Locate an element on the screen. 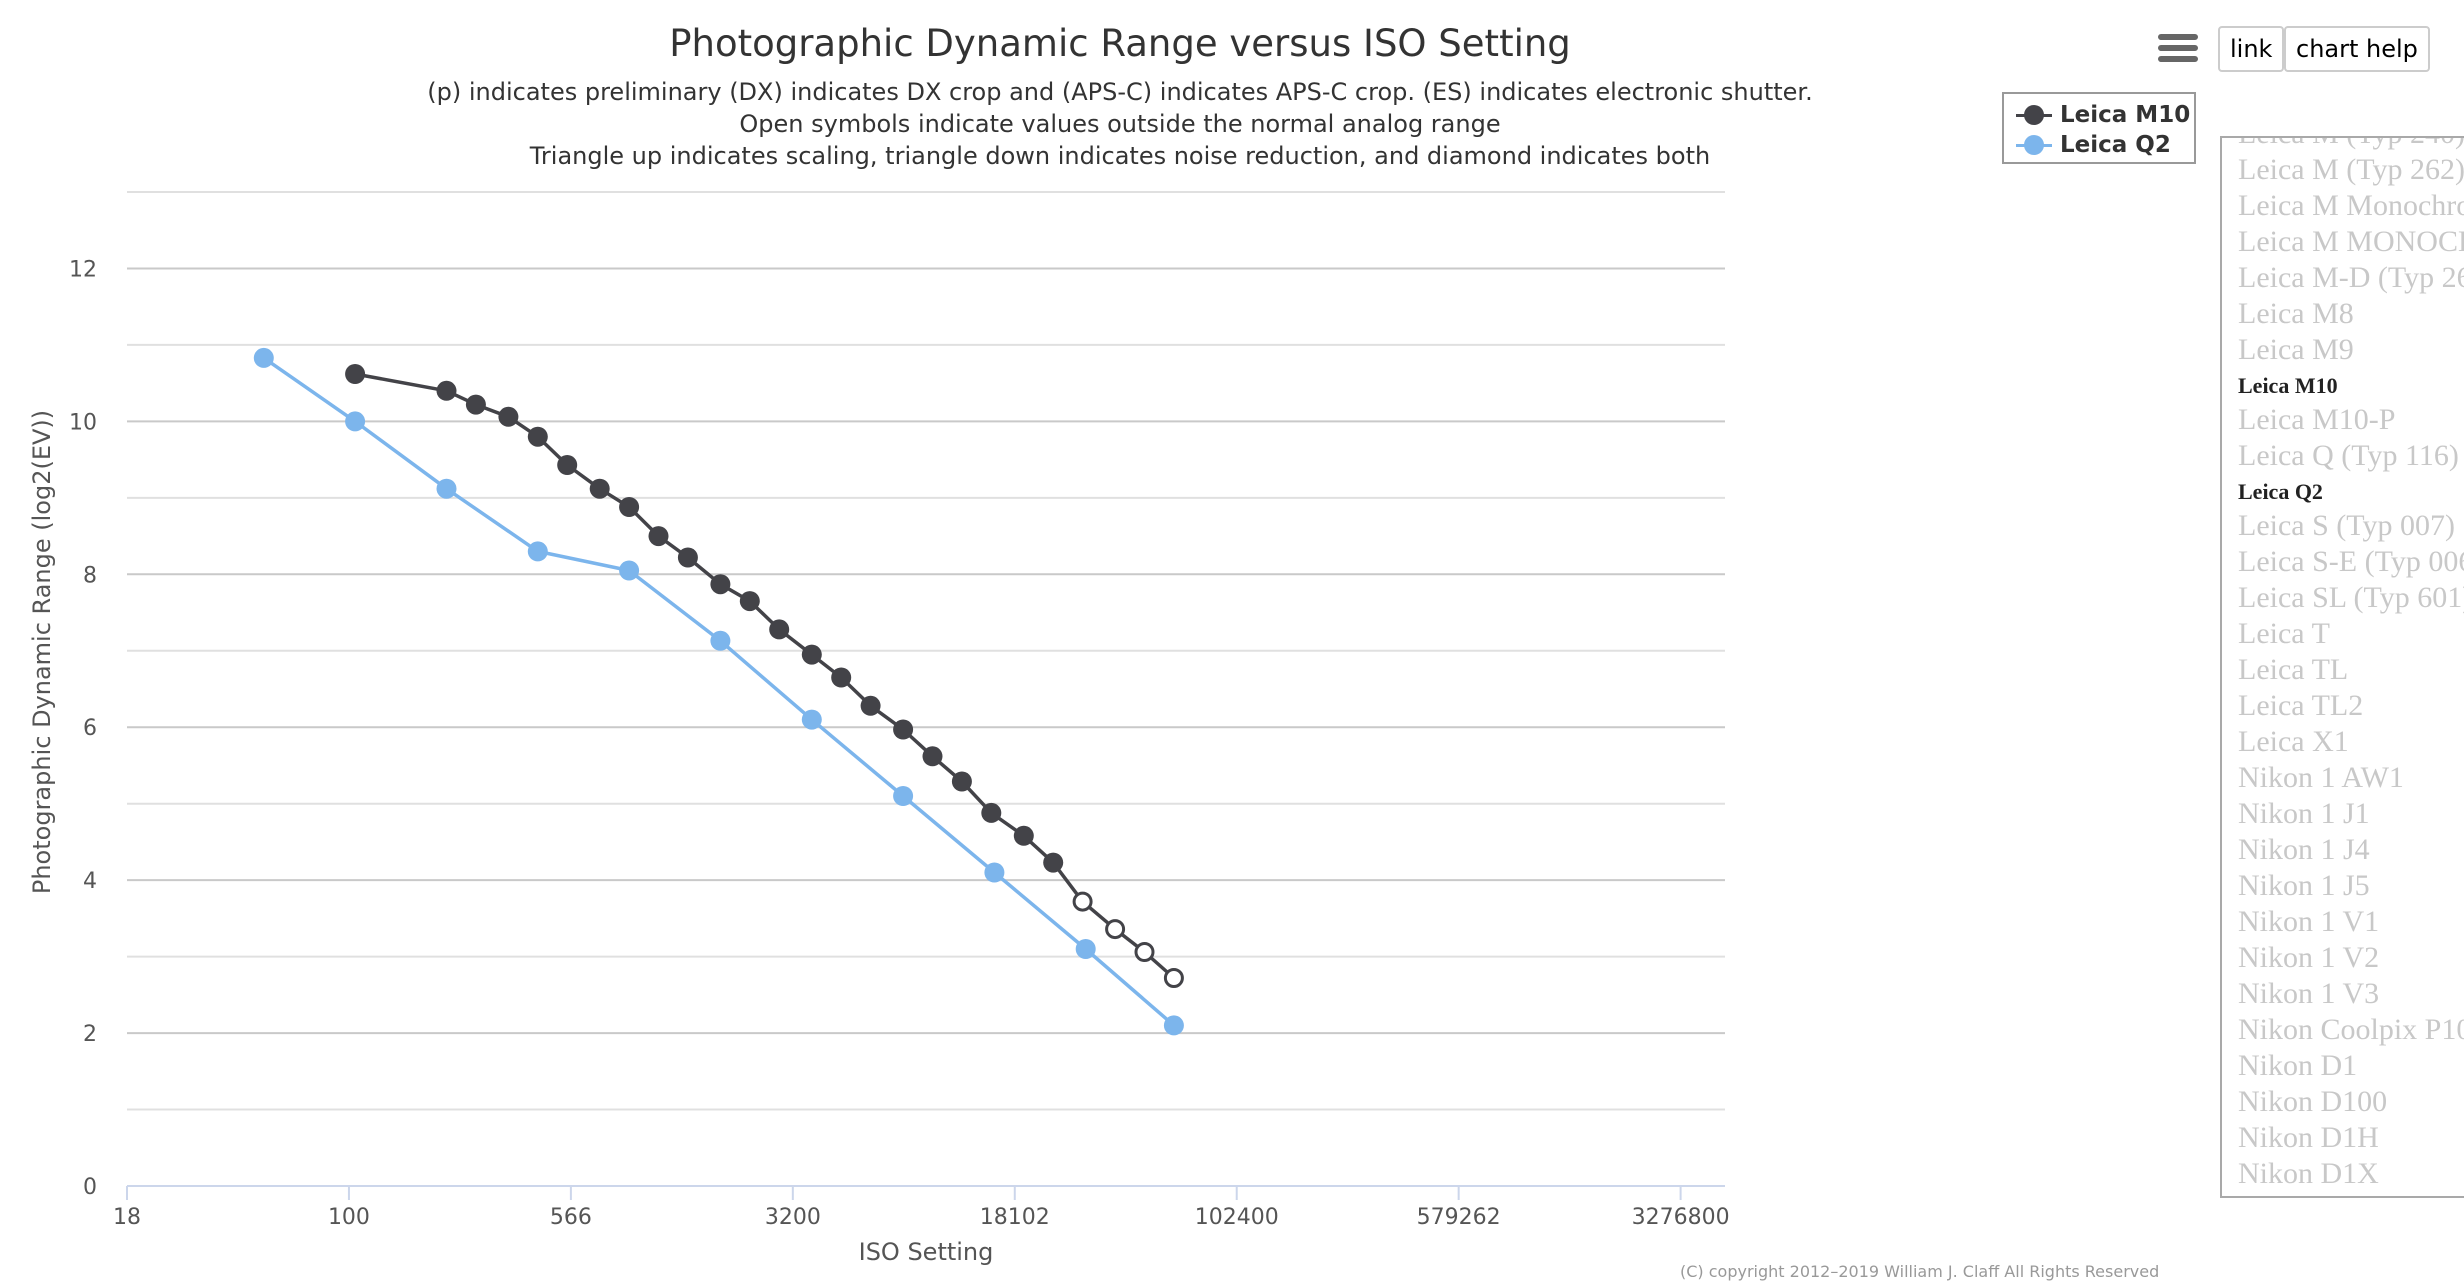 The height and width of the screenshot is (1281, 2464). camera-list-item: Leica T is located at coordinates (2284, 633).